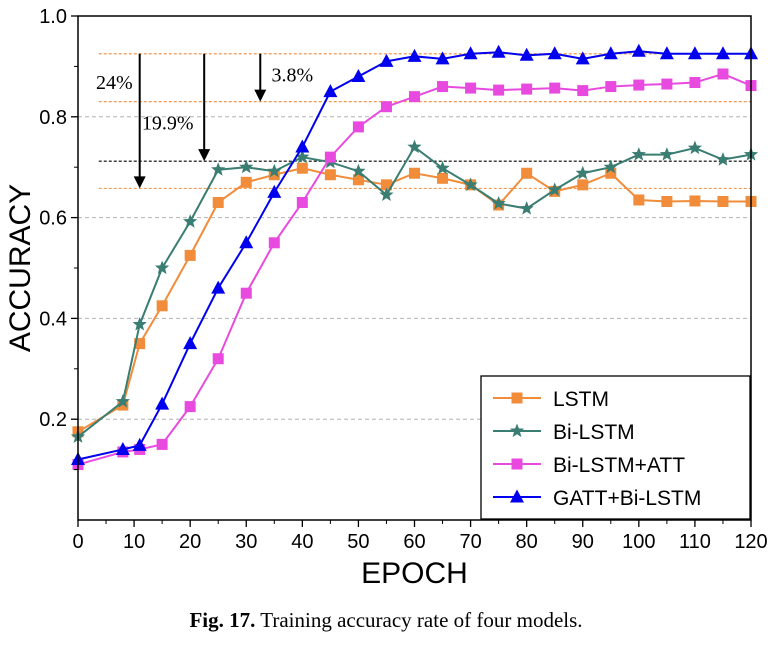 This screenshot has height=648, width=772. Describe the element at coordinates (292, 76) in the screenshot. I see `percent-annotation: 3.8%` at that location.